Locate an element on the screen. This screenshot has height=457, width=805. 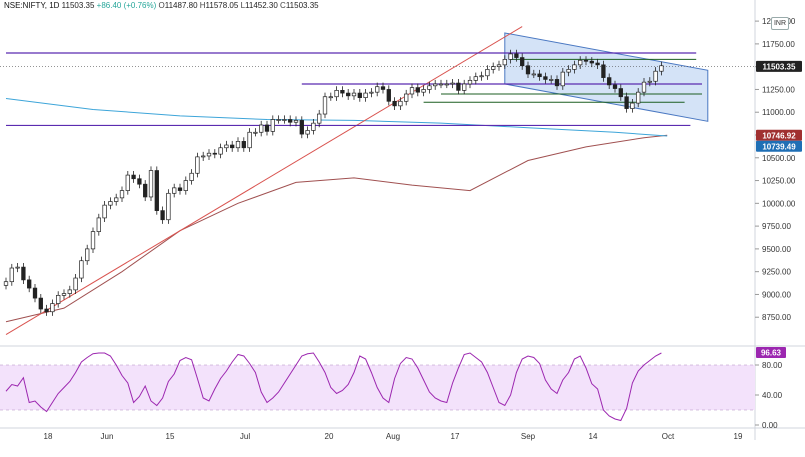
rsi-badge-label: 96.63 is located at coordinates (771, 353).